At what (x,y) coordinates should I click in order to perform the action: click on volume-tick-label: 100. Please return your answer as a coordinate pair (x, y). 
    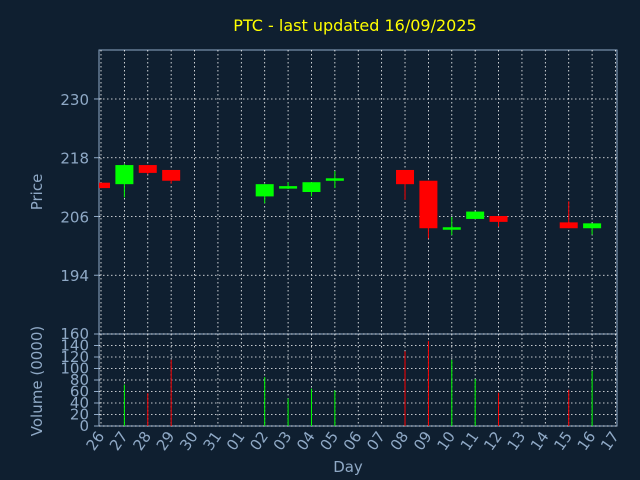
    Looking at the image, I should click on (74, 369).